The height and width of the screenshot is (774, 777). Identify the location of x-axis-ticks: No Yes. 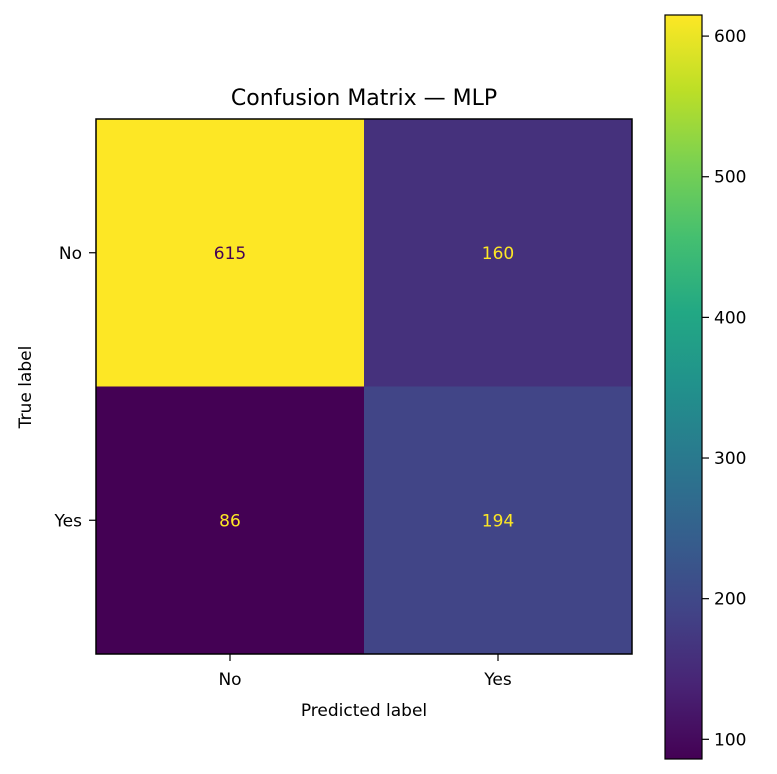
(365, 672).